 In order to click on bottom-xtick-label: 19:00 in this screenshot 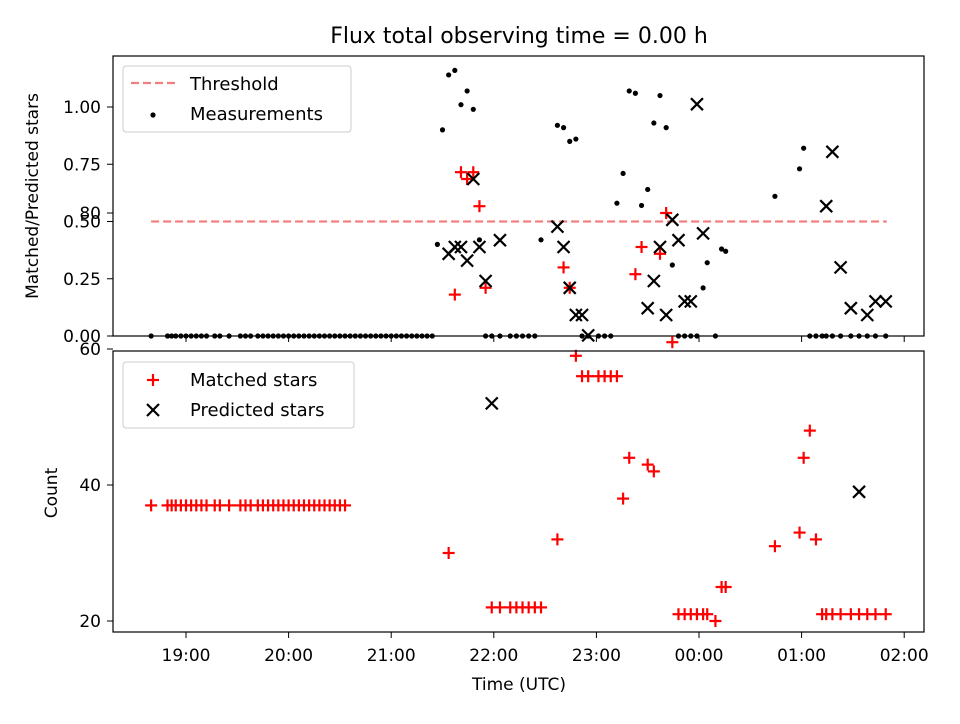, I will do `click(186, 656)`.